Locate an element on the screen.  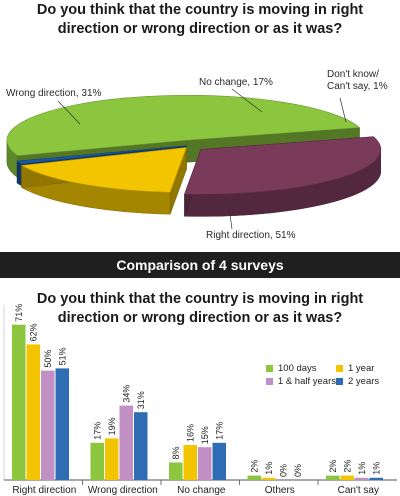
value-label-no-change-100-days: 8% is located at coordinates (176, 452).